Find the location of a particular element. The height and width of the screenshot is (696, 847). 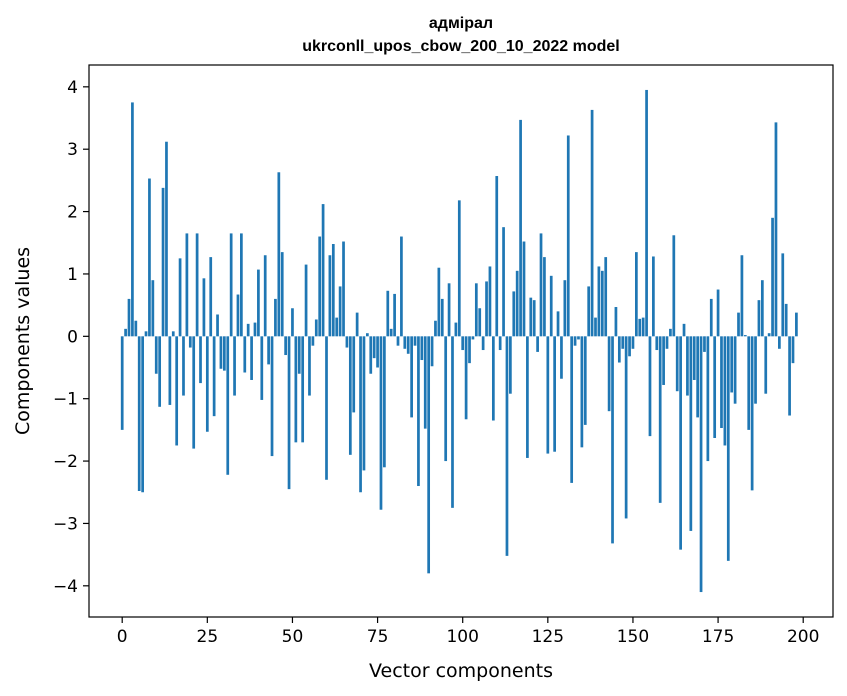

x-tick-label: 50 is located at coordinates (293, 637).